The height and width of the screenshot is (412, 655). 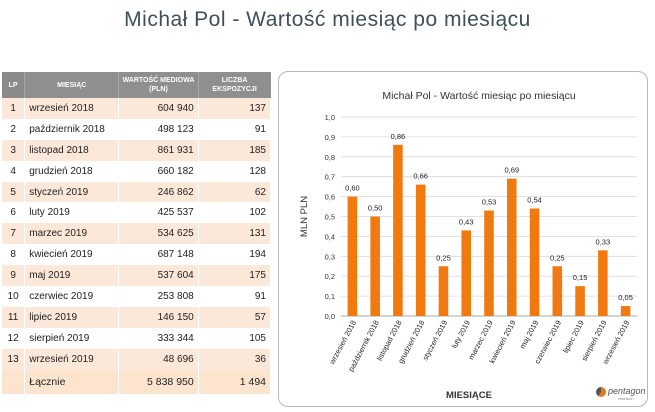 I want to click on table-row: 1 wrzesień 2018 604 940 137, so click(x=137, y=108).